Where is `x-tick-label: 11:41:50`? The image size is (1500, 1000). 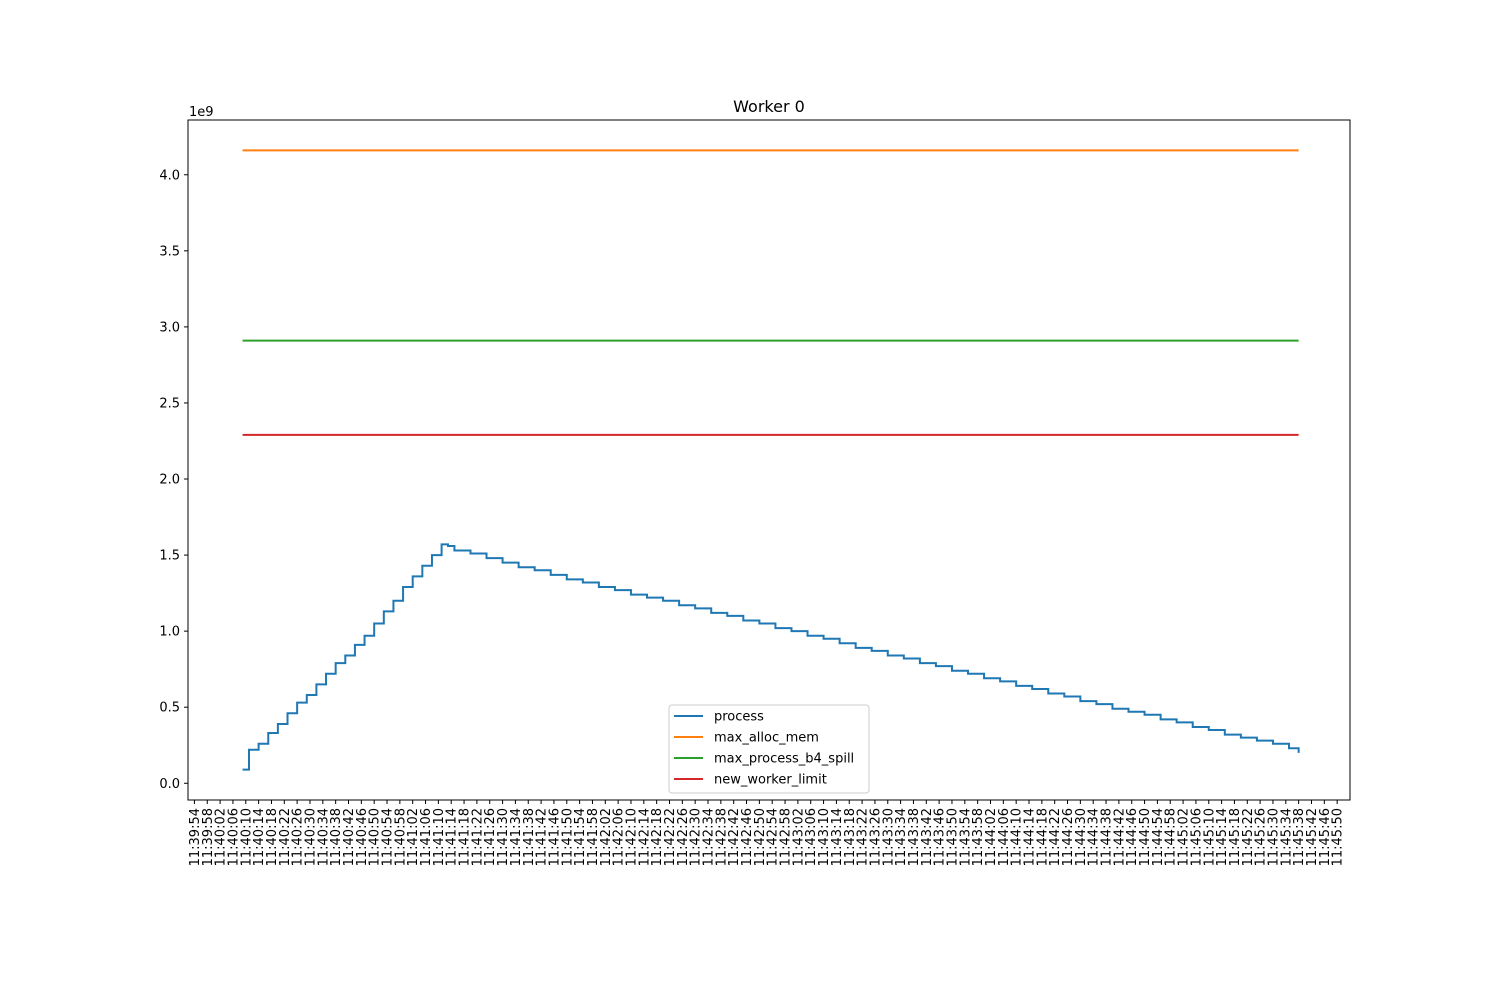
x-tick-label: 11:41:50 is located at coordinates (567, 837).